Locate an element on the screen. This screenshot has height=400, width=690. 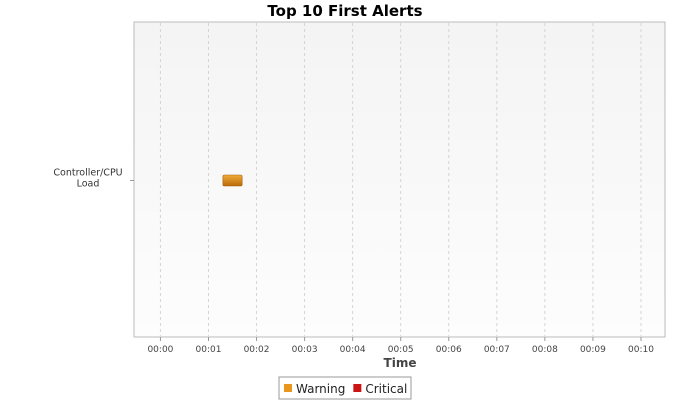
legend: Warning Critical is located at coordinates (345, 388).